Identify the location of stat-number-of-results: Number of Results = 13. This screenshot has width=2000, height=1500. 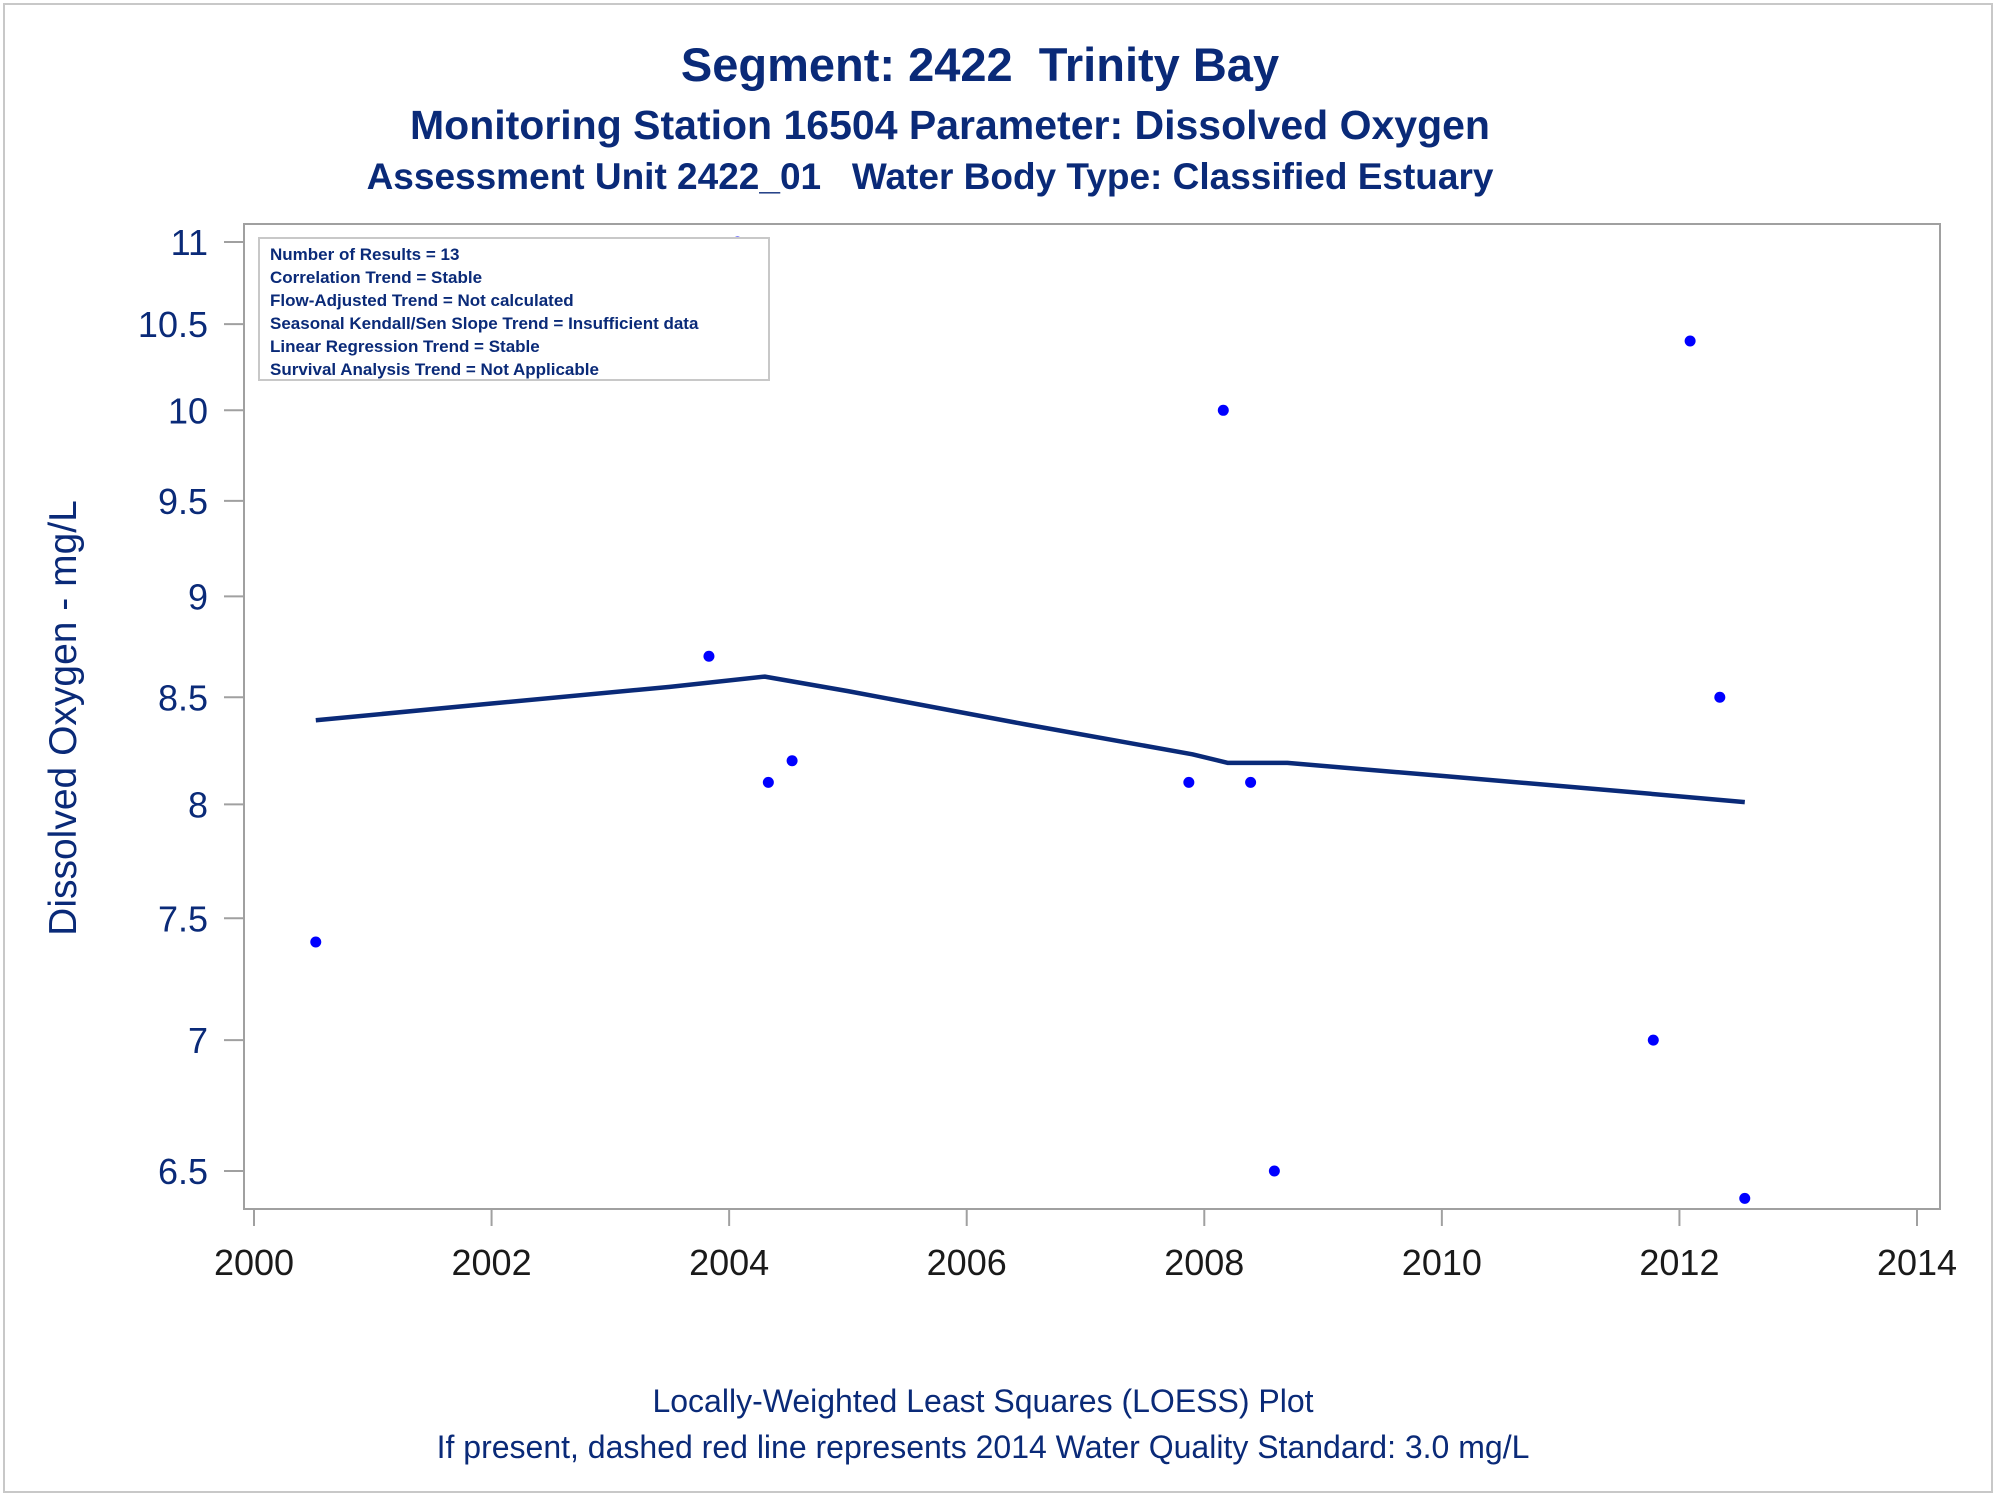
(365, 254).